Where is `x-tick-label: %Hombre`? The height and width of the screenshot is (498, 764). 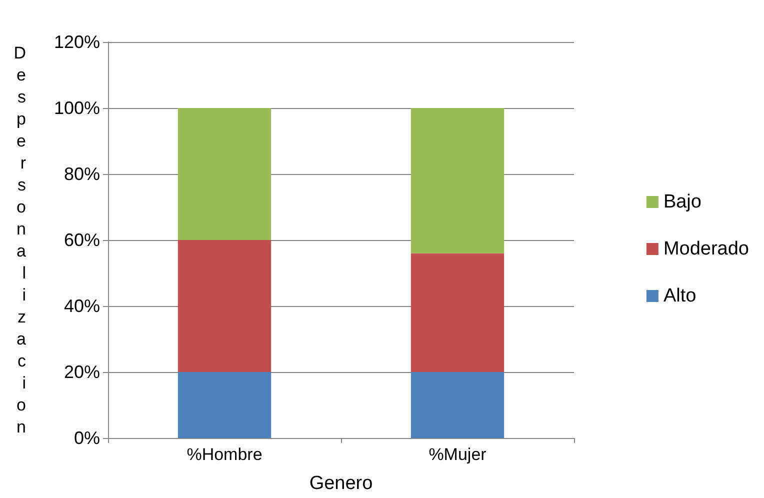
x-tick-label: %Hombre is located at coordinates (224, 454).